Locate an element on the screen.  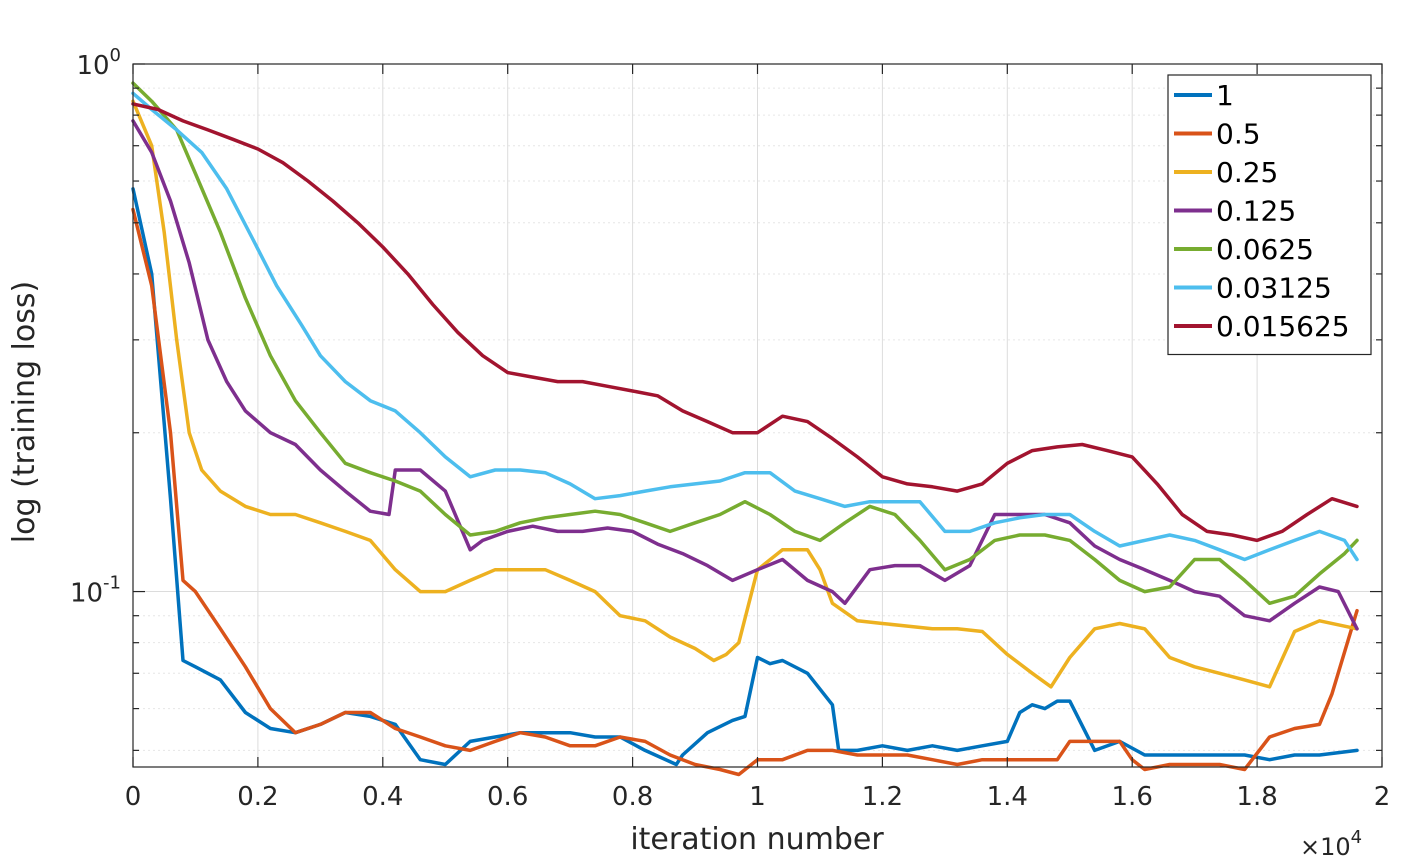
y-axis-title: log (training loss) is located at coordinates (24, 412).